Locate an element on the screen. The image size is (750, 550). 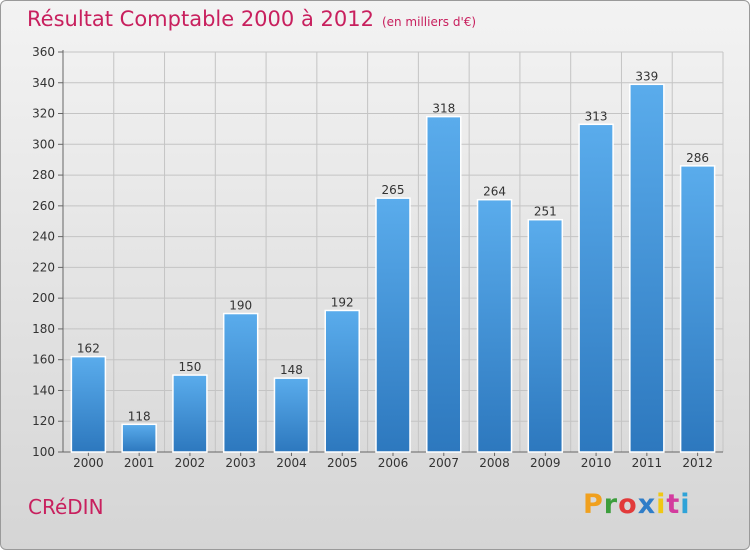
data-label: 148 is located at coordinates (291, 370).